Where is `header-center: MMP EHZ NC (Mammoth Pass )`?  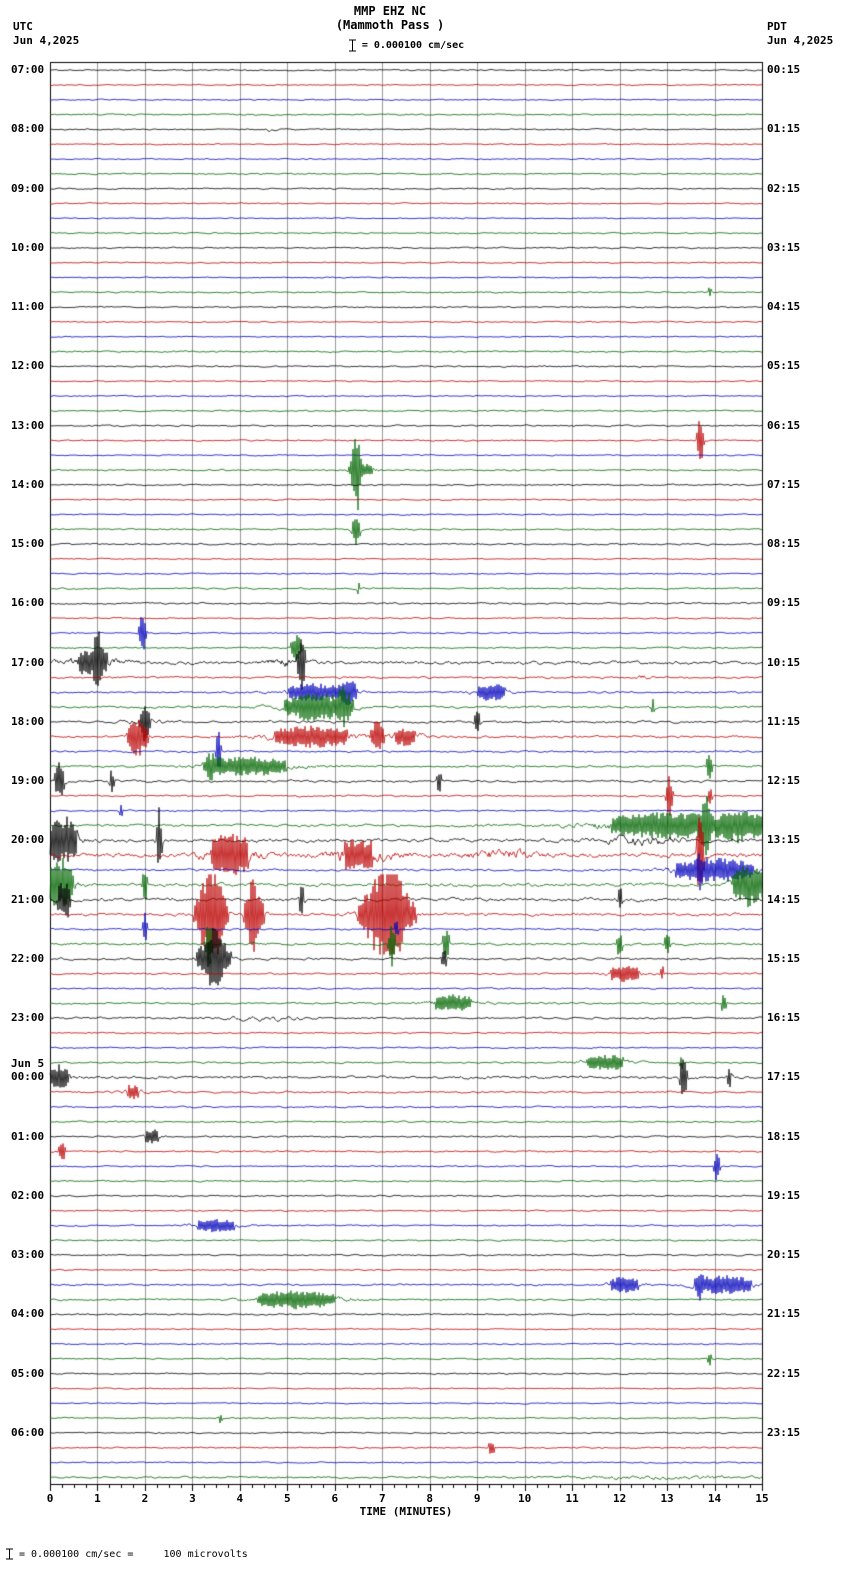
header-center: MMP EHZ NC (Mammoth Pass ) is located at coordinates (390, 18).